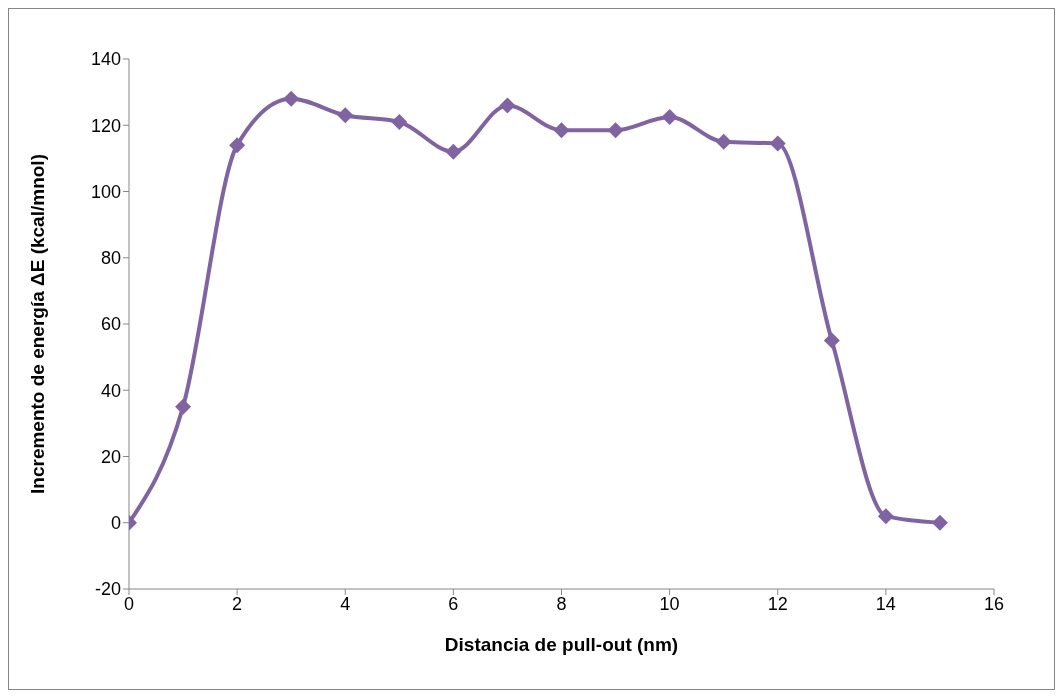 This screenshot has height=697, width=1061. Describe the element at coordinates (105, 191) in the screenshot. I see `y-tick-label: 100` at that location.